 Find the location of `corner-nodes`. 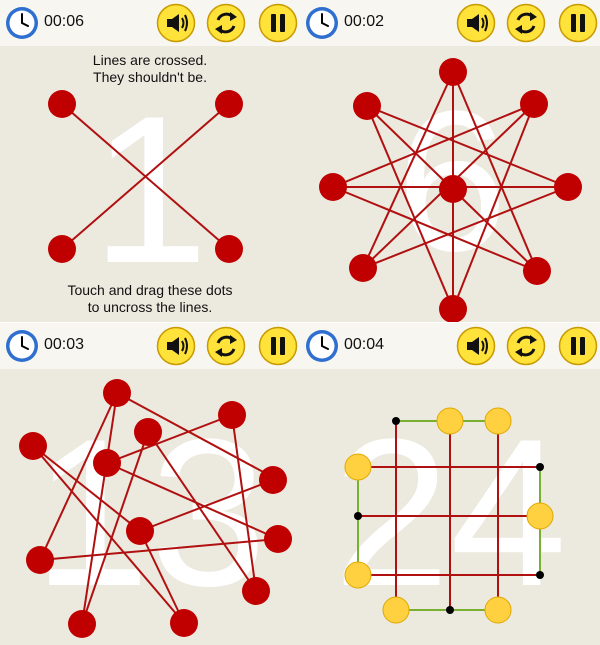

corner-nodes is located at coordinates (449, 515).